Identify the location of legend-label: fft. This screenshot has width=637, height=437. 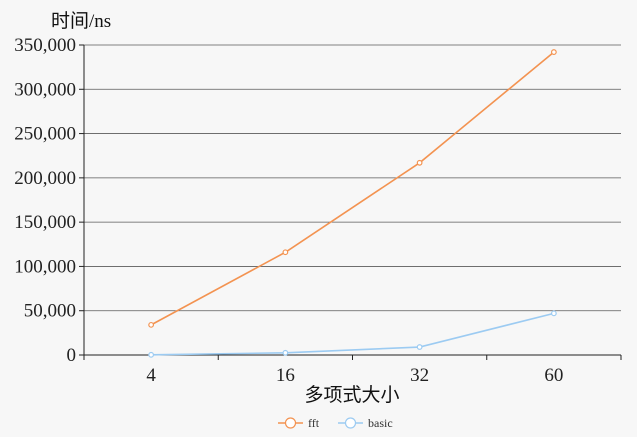
(314, 423).